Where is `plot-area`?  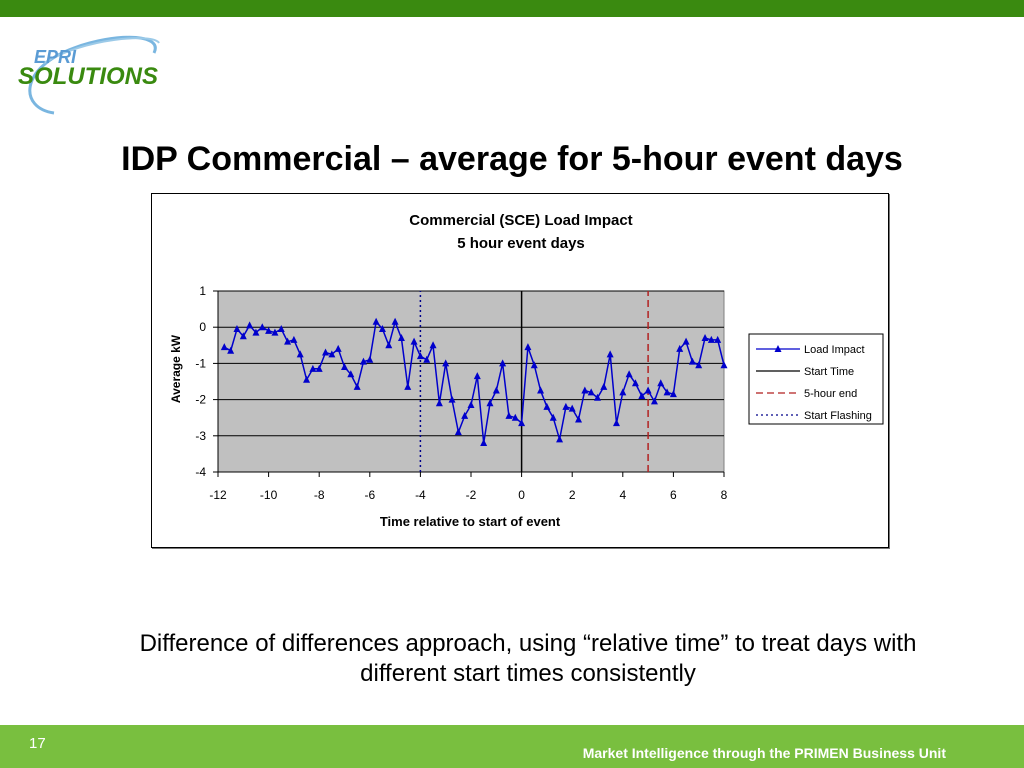 plot-area is located at coordinates (471, 381).